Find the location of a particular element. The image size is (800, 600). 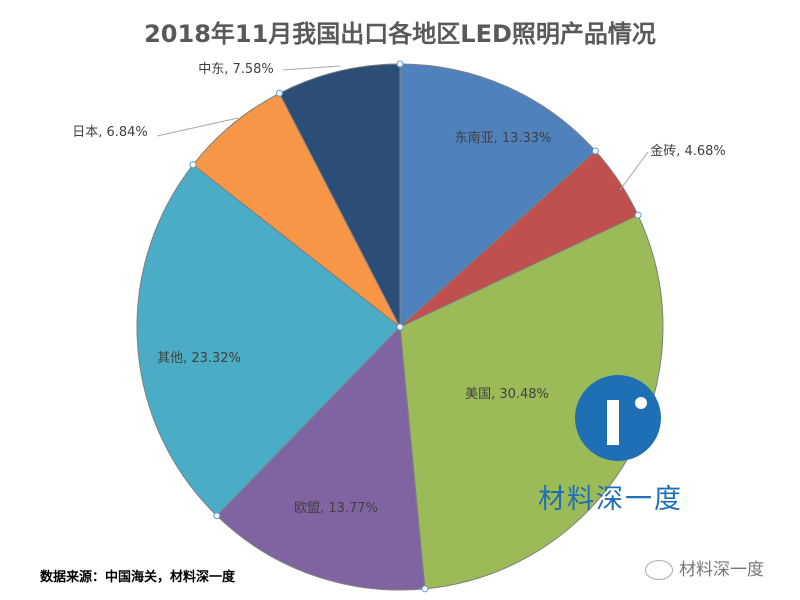

wechat-watermark: 材料深一度 is located at coordinates (704, 567).